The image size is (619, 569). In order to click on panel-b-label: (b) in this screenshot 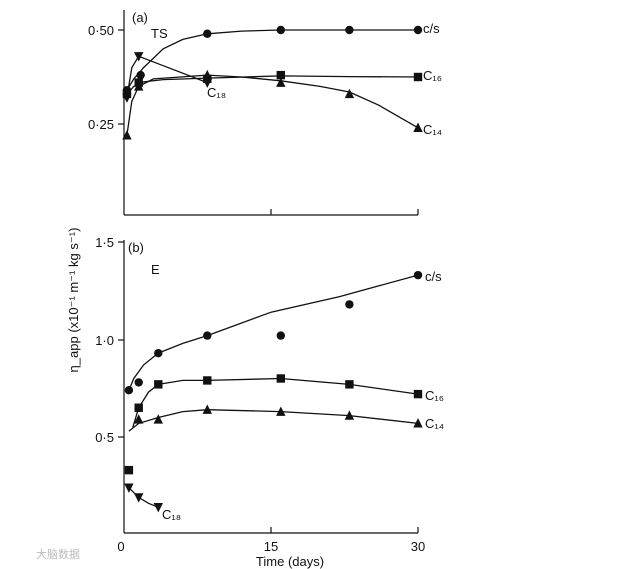, I will do `click(136, 247)`.